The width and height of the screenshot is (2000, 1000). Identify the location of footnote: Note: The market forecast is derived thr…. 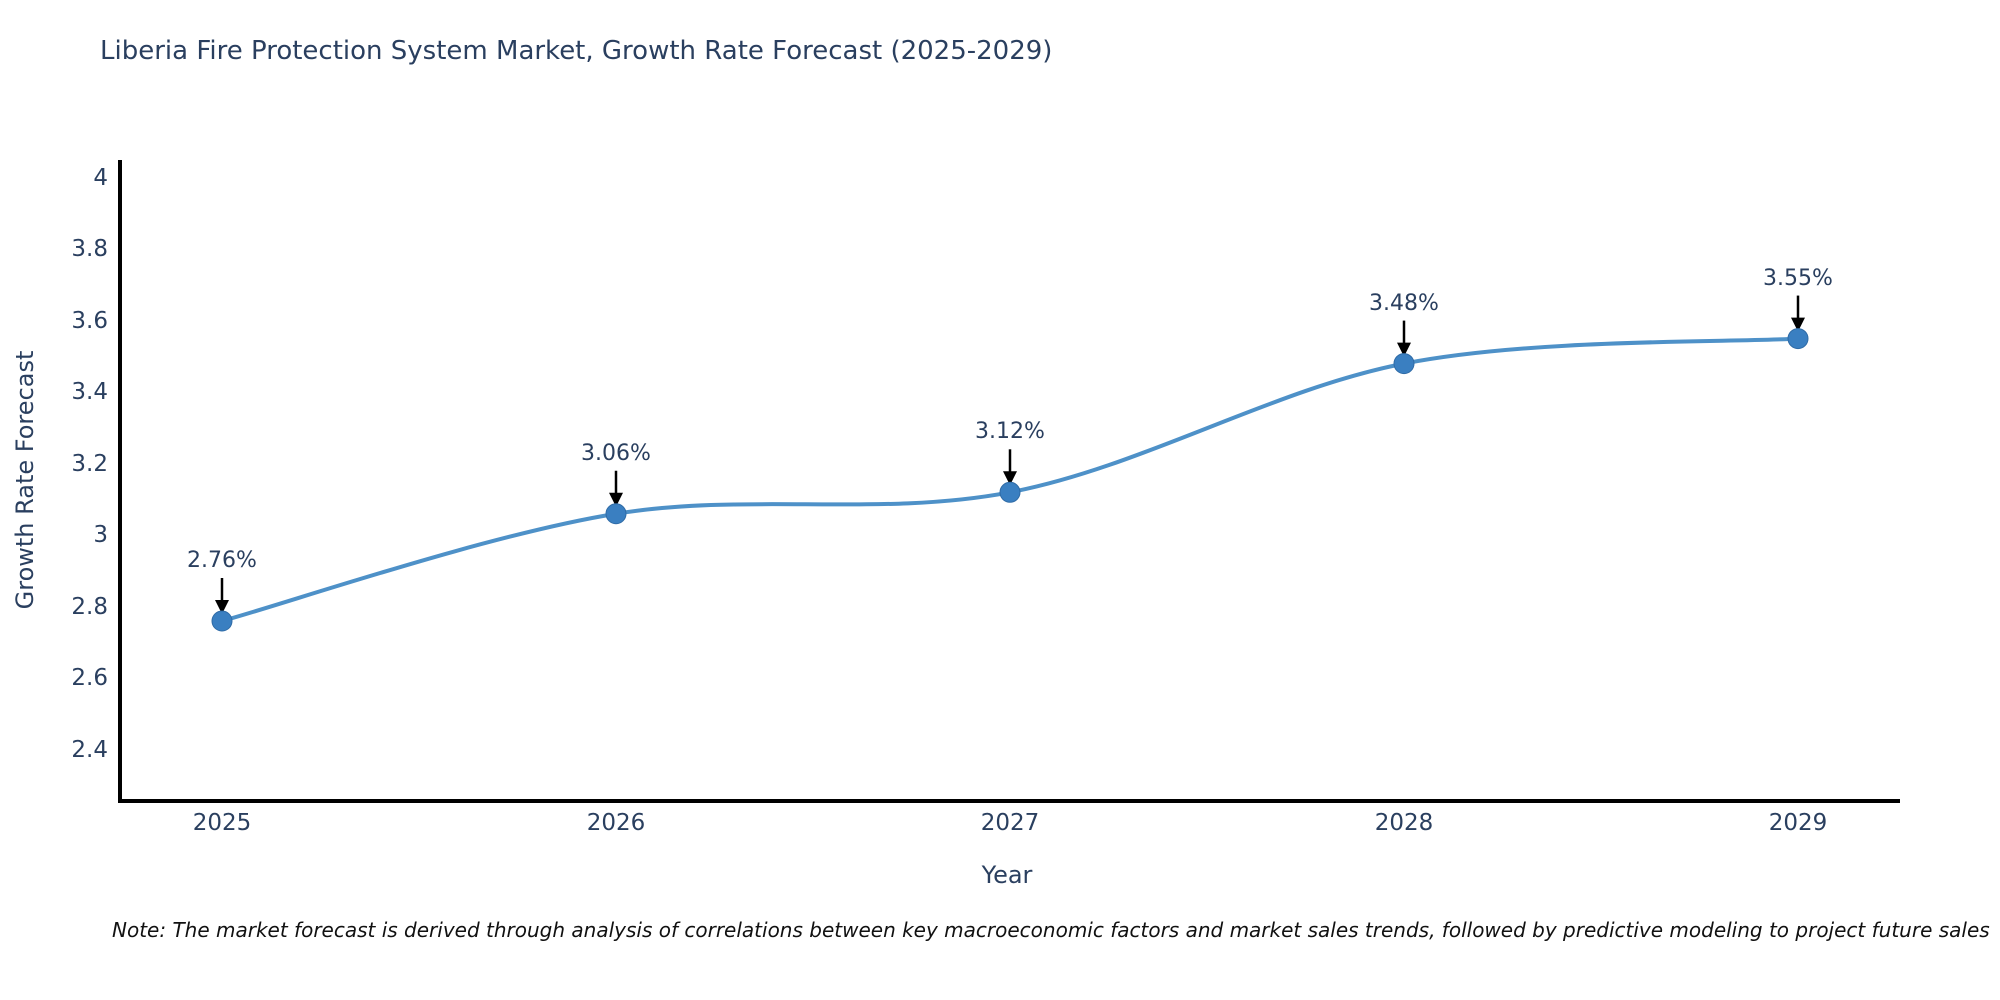
(1051, 930).